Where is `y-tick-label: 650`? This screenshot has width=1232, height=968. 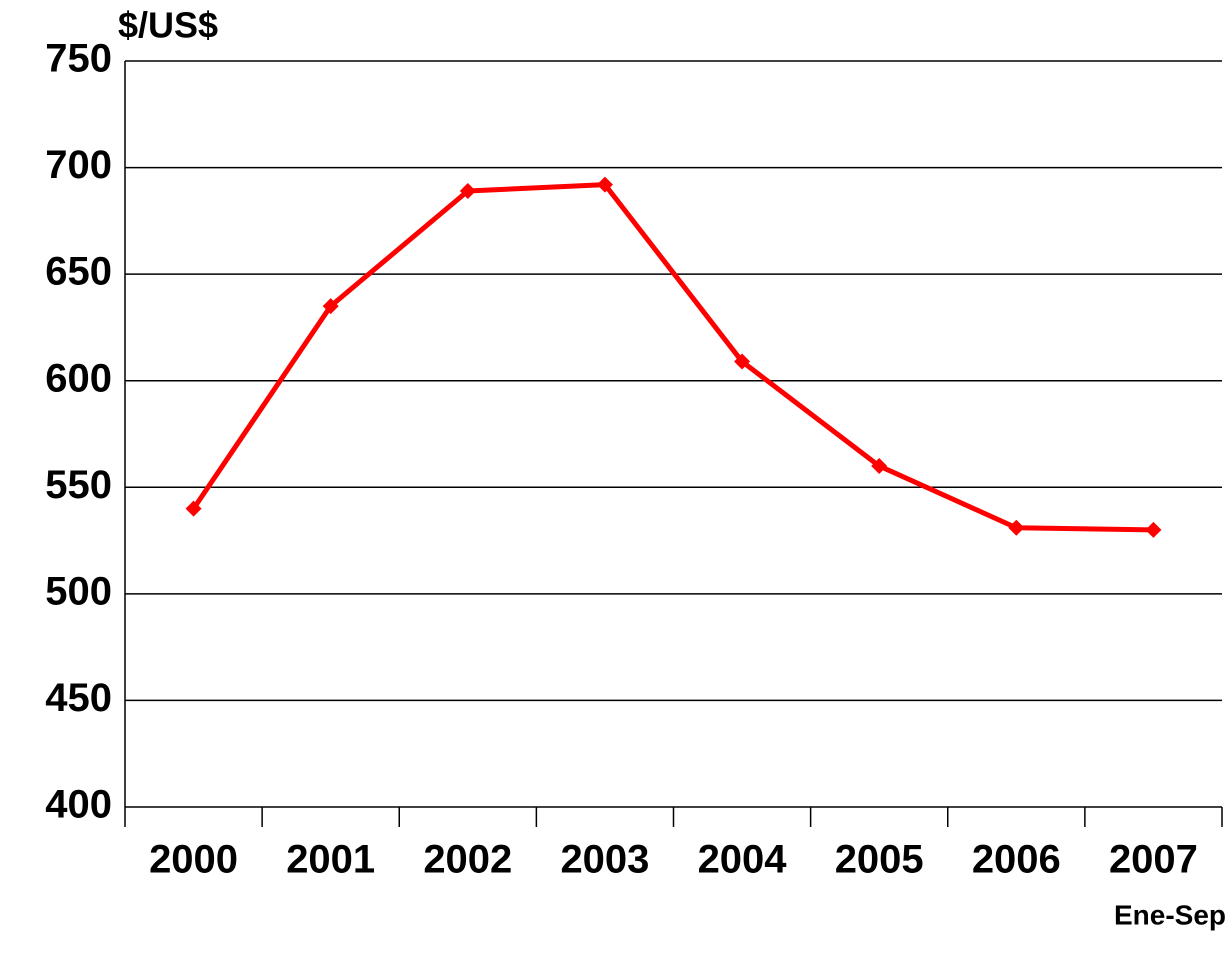 y-tick-label: 650 is located at coordinates (78, 272).